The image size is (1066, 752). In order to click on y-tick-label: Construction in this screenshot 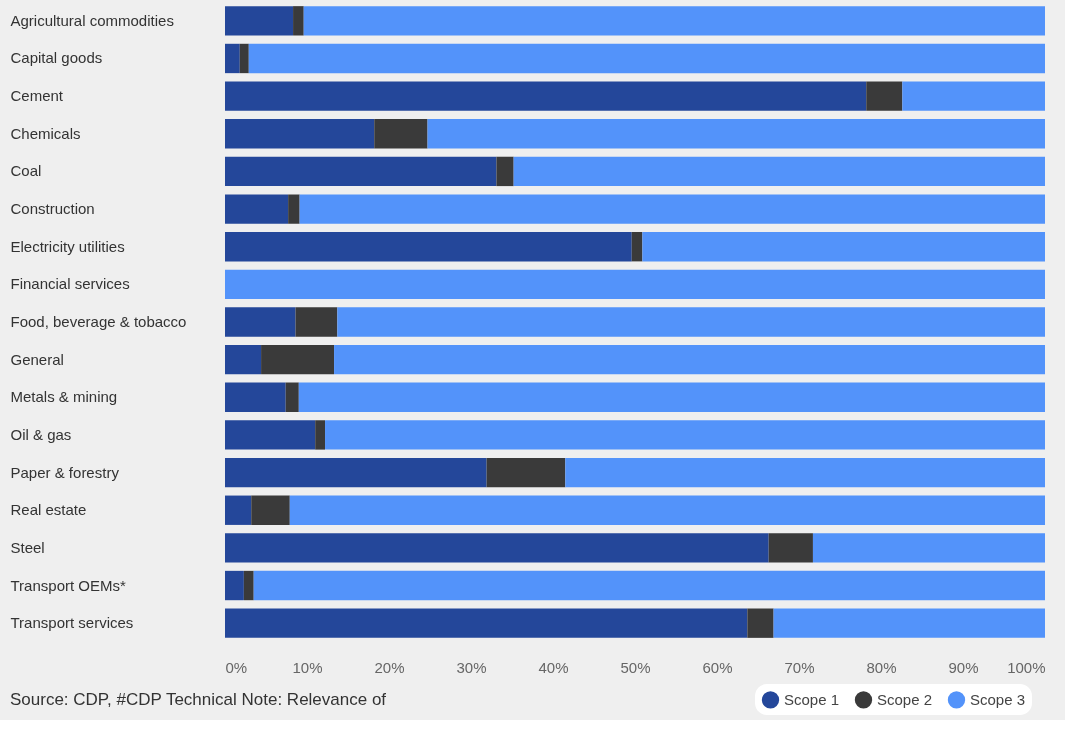, I will do `click(52, 209)`.